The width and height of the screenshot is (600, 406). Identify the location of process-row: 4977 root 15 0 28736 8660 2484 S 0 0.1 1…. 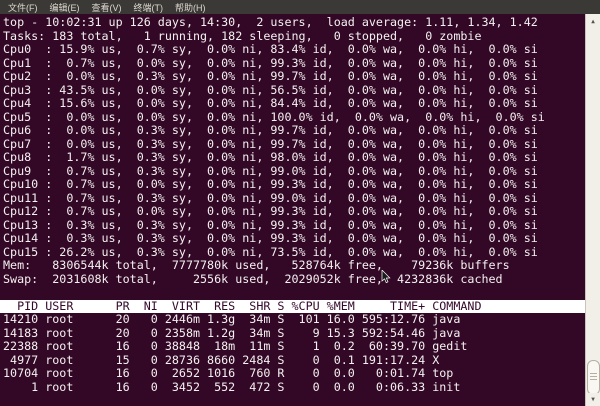
(242, 359).